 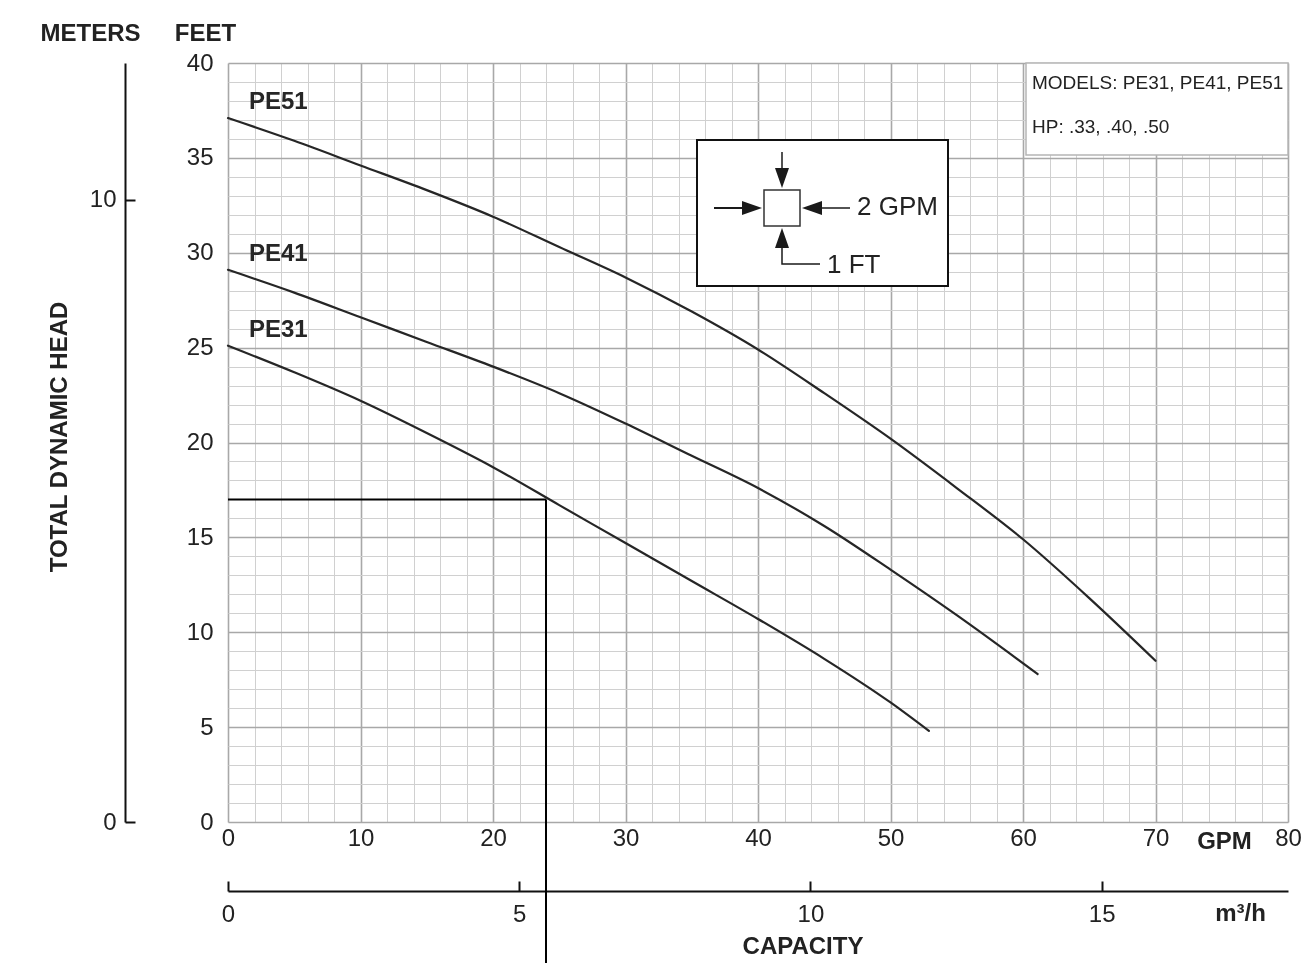 What do you see at coordinates (58, 437) in the screenshot?
I see `text: TOTAL DYNAMIC HEAD` at bounding box center [58, 437].